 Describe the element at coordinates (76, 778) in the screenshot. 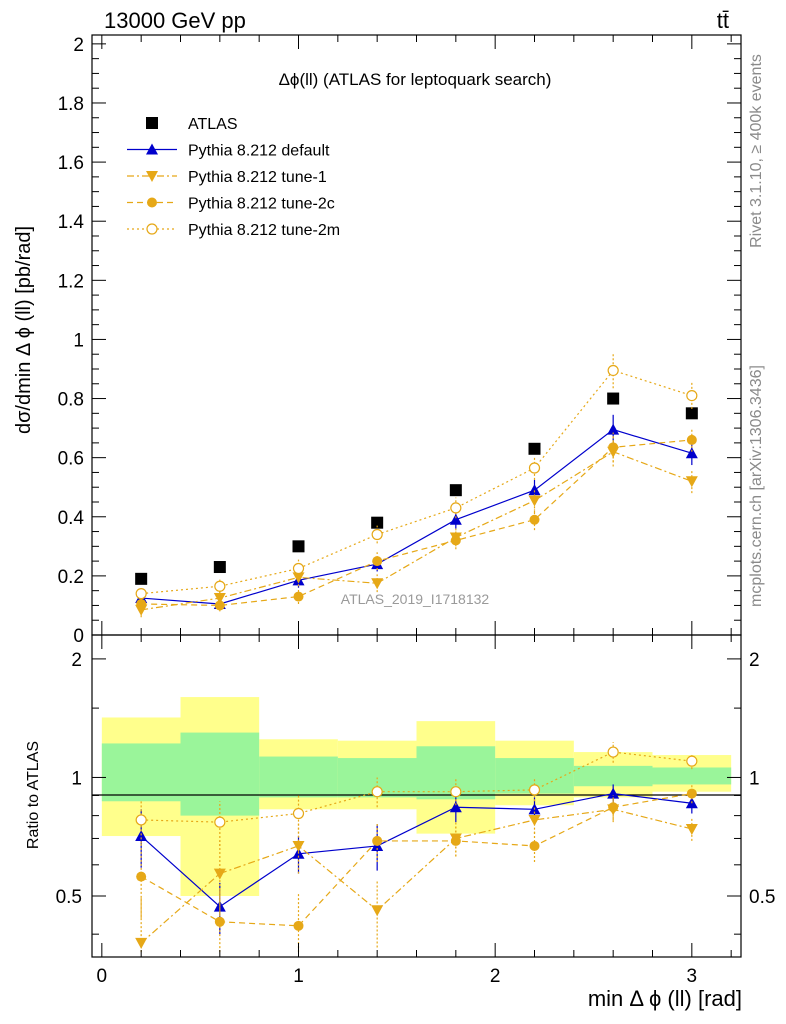

I see `ratio-y-tick-label: 1` at that location.